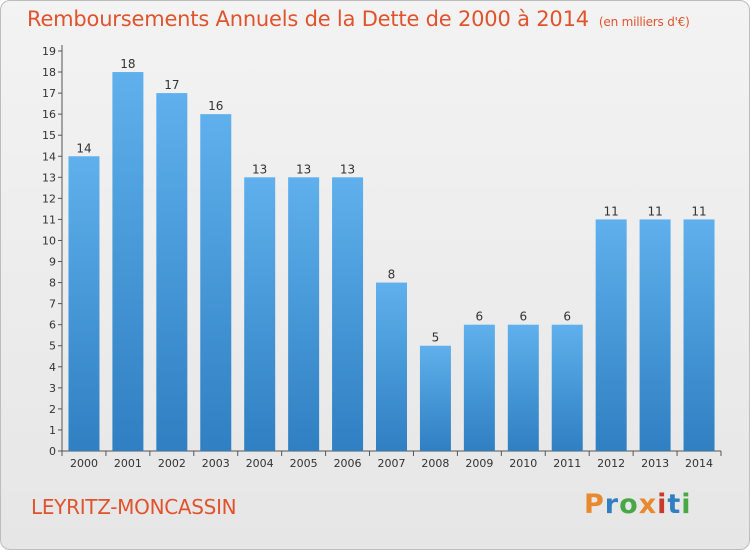 This screenshot has width=750, height=550. What do you see at coordinates (49, 177) in the screenshot?
I see `y-tick-label: 13` at bounding box center [49, 177].